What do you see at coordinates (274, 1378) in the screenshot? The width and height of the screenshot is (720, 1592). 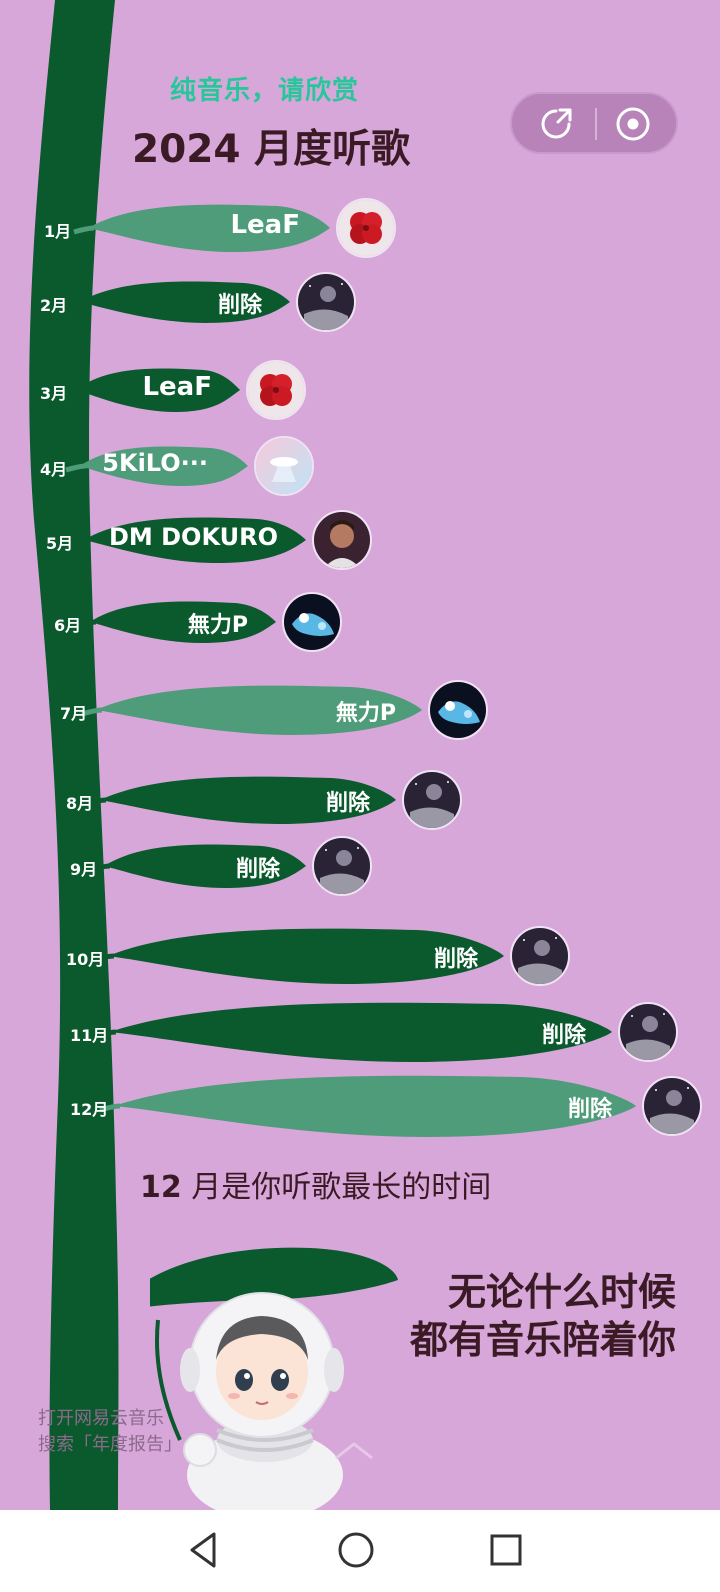 I see `astronaut-mascot` at bounding box center [274, 1378].